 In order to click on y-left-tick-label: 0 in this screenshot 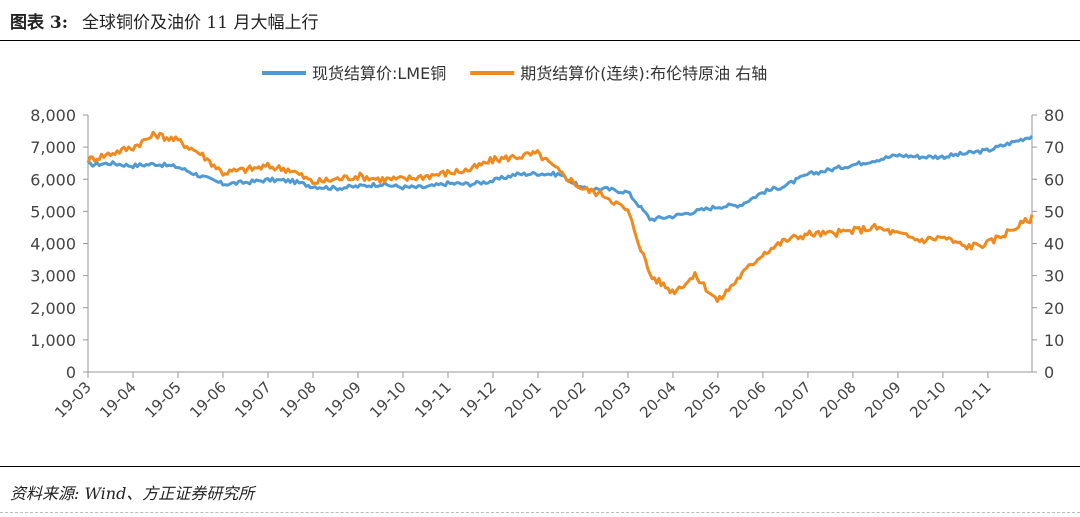, I will do `click(71, 372)`.